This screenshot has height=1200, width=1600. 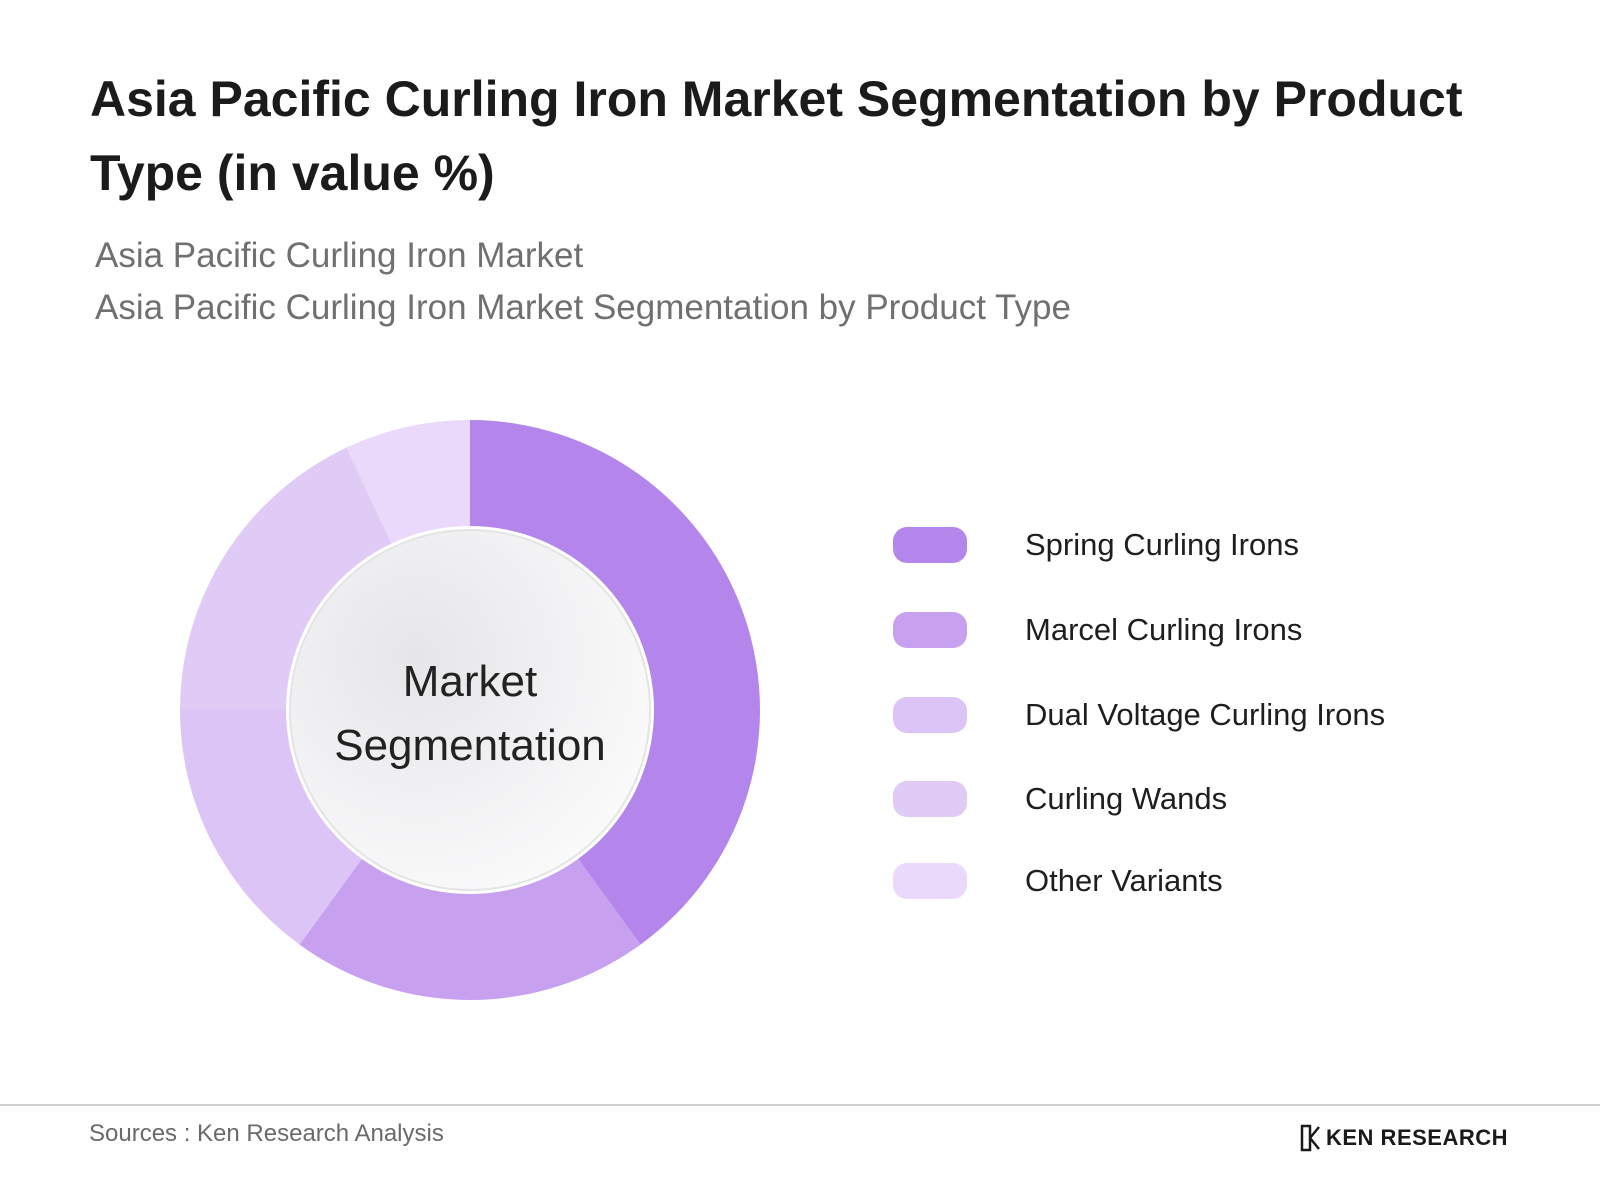 What do you see at coordinates (800, 1105) in the screenshot?
I see `footer-divider` at bounding box center [800, 1105].